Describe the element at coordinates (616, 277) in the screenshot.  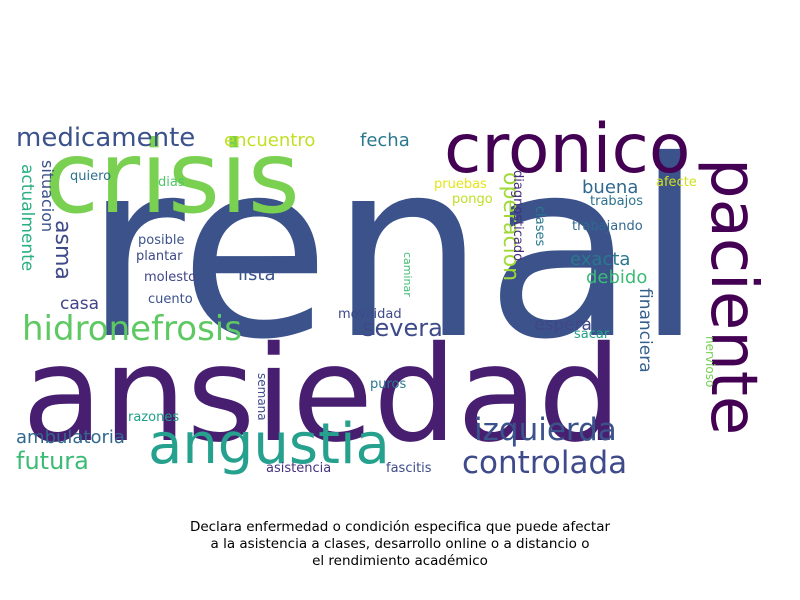
I see `word-debido: debido` at that location.